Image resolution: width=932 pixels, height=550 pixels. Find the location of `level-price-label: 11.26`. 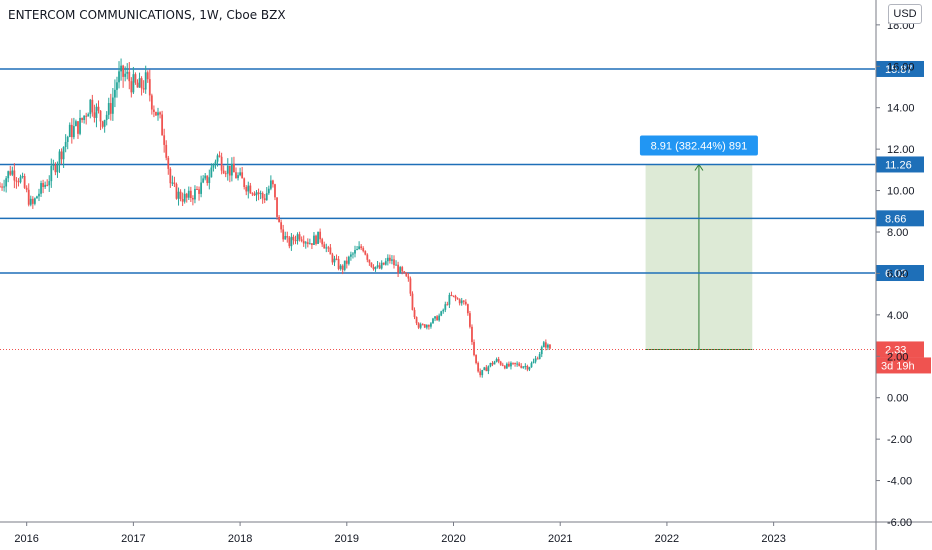

level-price-label: 11.26 is located at coordinates (898, 165).